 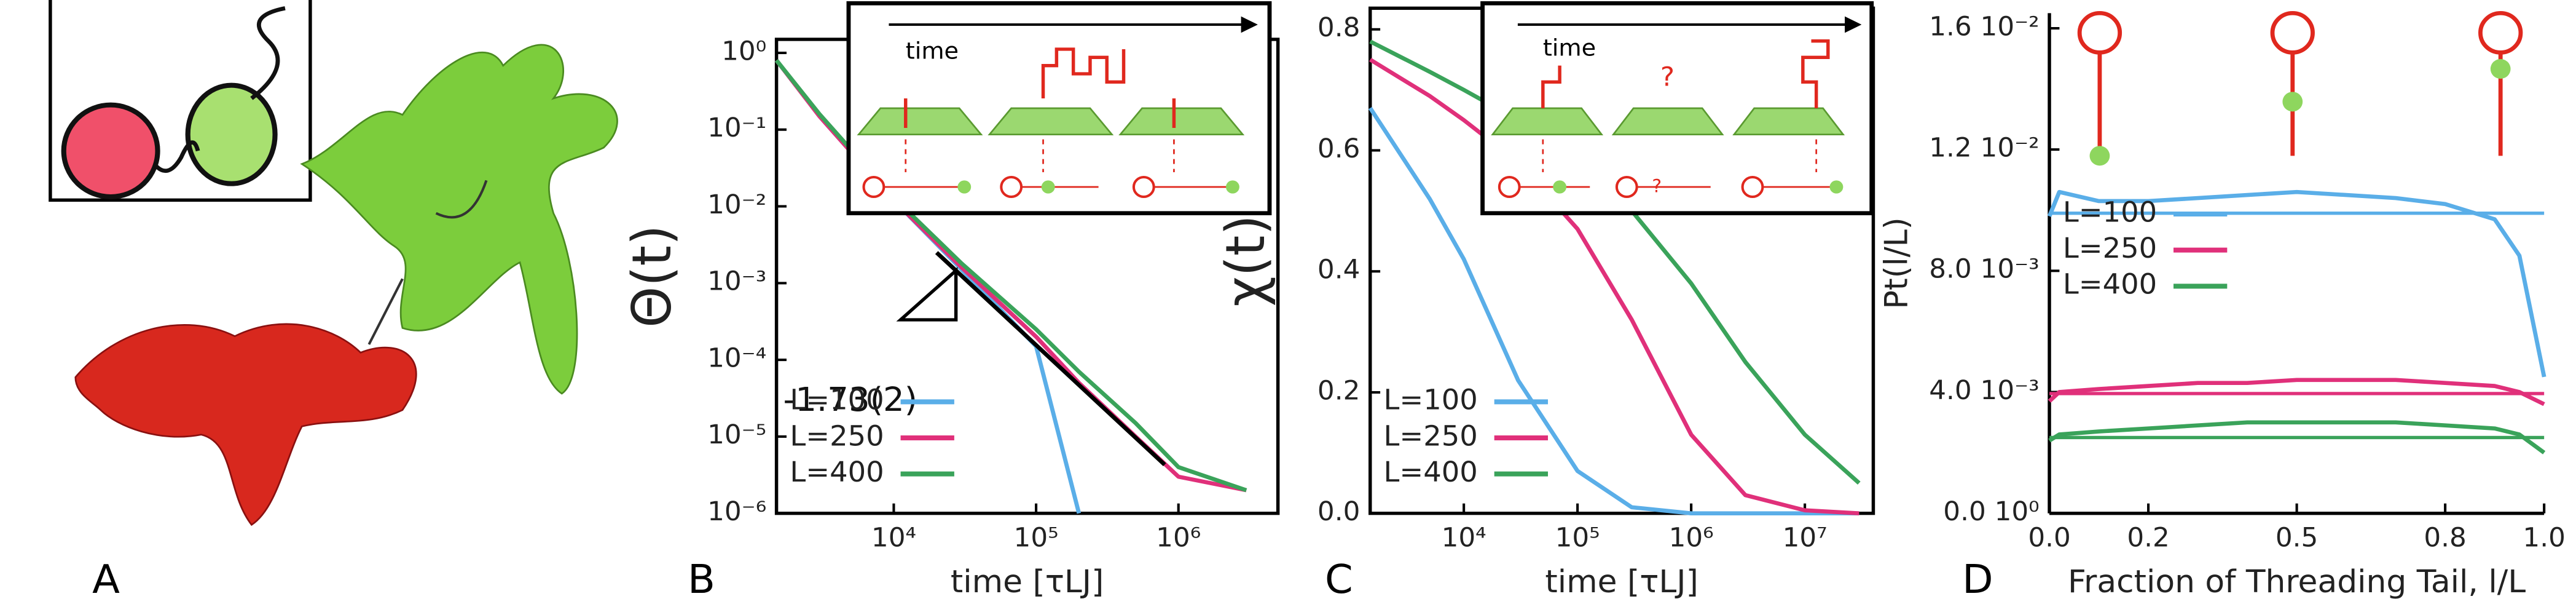 I want to click on x-tick-label: 10⁷, so click(x=1805, y=538).